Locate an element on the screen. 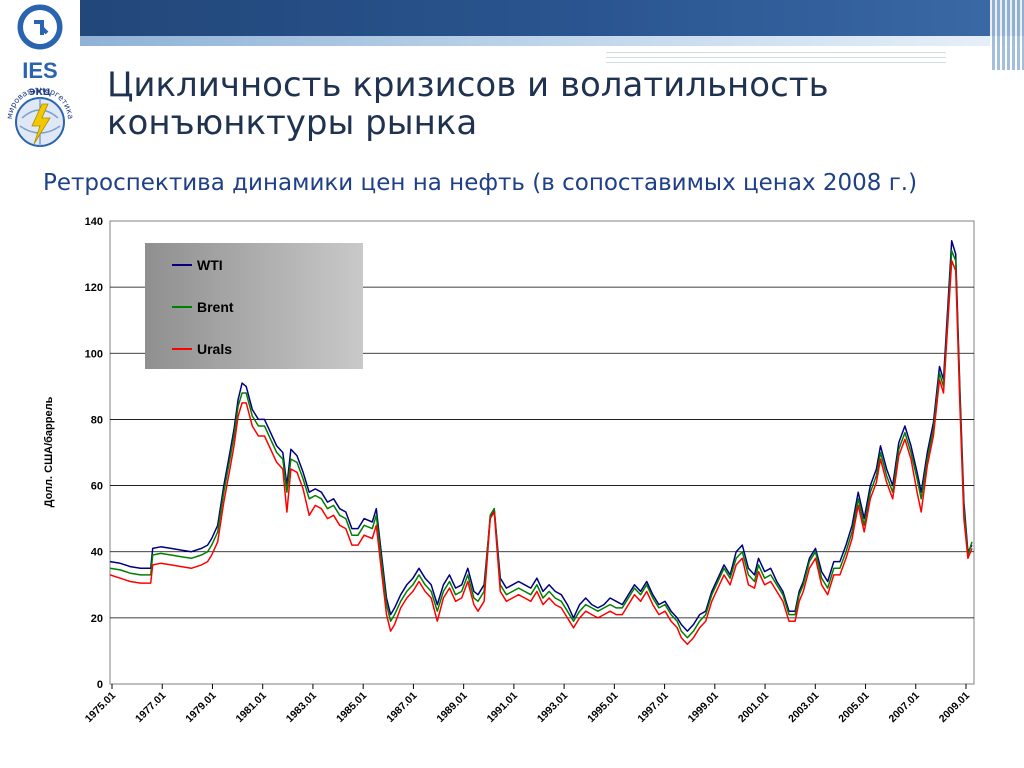  legend-label-brent: Brent is located at coordinates (215, 307).